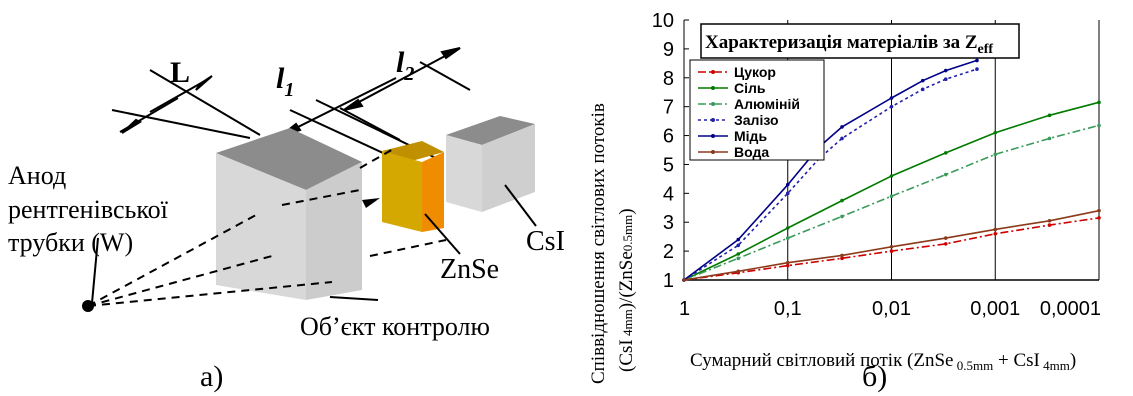 This screenshot has height=396, width=1133. What do you see at coordinates (395, 326) in the screenshot?
I see `object-label: Об’єкт контролю` at bounding box center [395, 326].